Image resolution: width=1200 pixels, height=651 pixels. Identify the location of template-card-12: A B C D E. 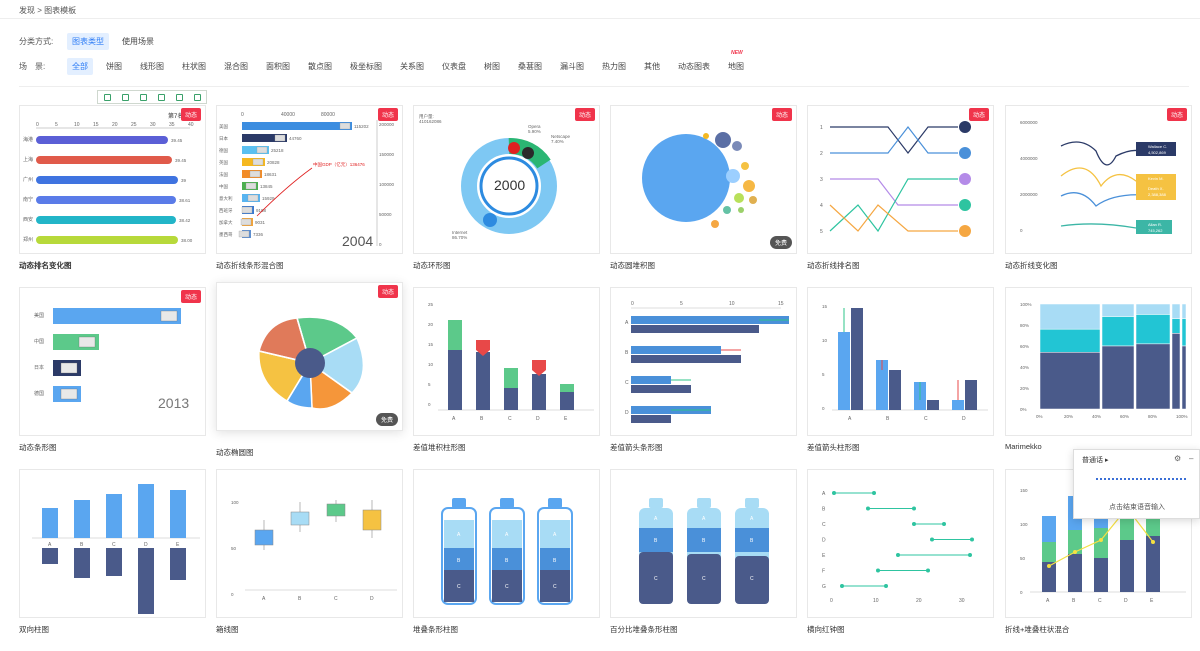
(112, 543).